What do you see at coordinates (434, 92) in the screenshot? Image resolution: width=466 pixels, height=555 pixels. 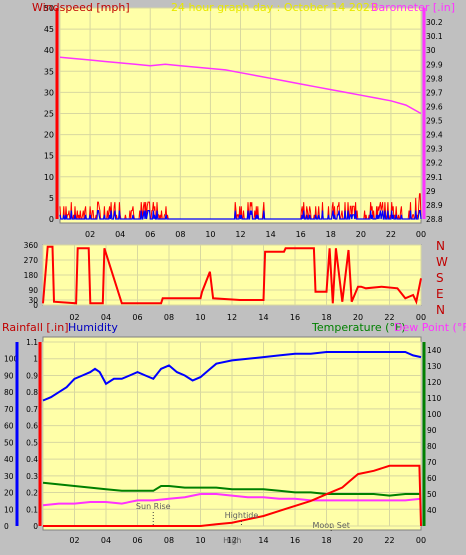 I see `barometer-tick-label: 29.7` at bounding box center [434, 92].